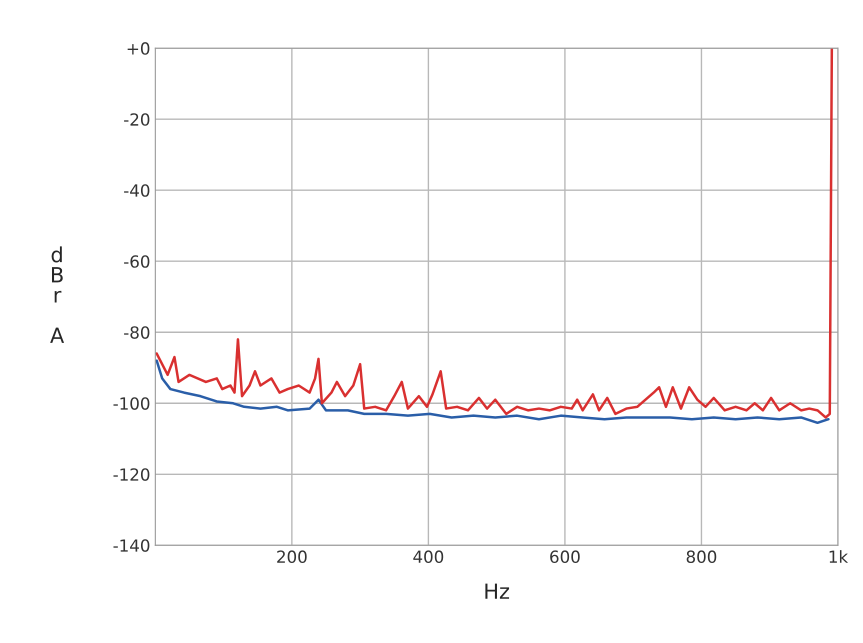 The width and height of the screenshot is (863, 643). I want to click on line-series, so click(492, 391).